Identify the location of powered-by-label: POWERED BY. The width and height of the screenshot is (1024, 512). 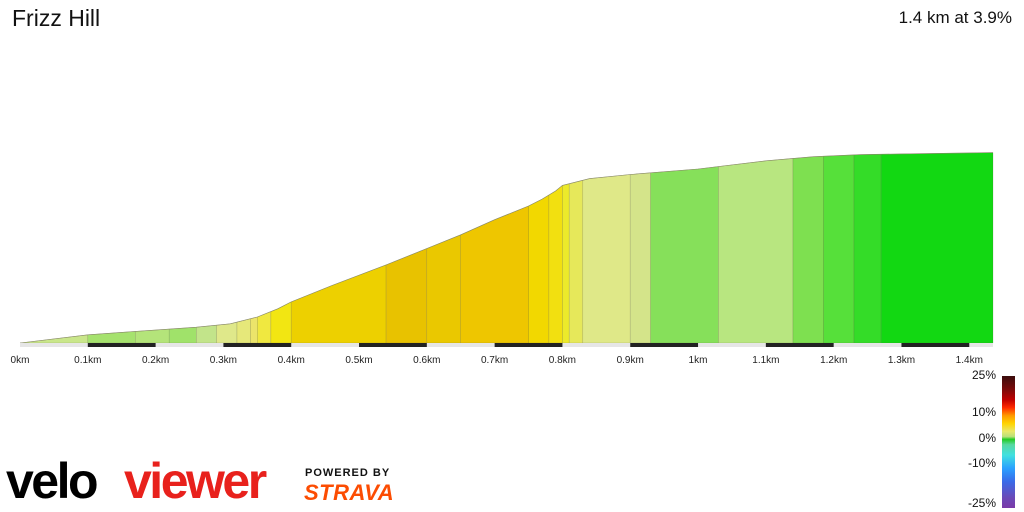
(348, 473).